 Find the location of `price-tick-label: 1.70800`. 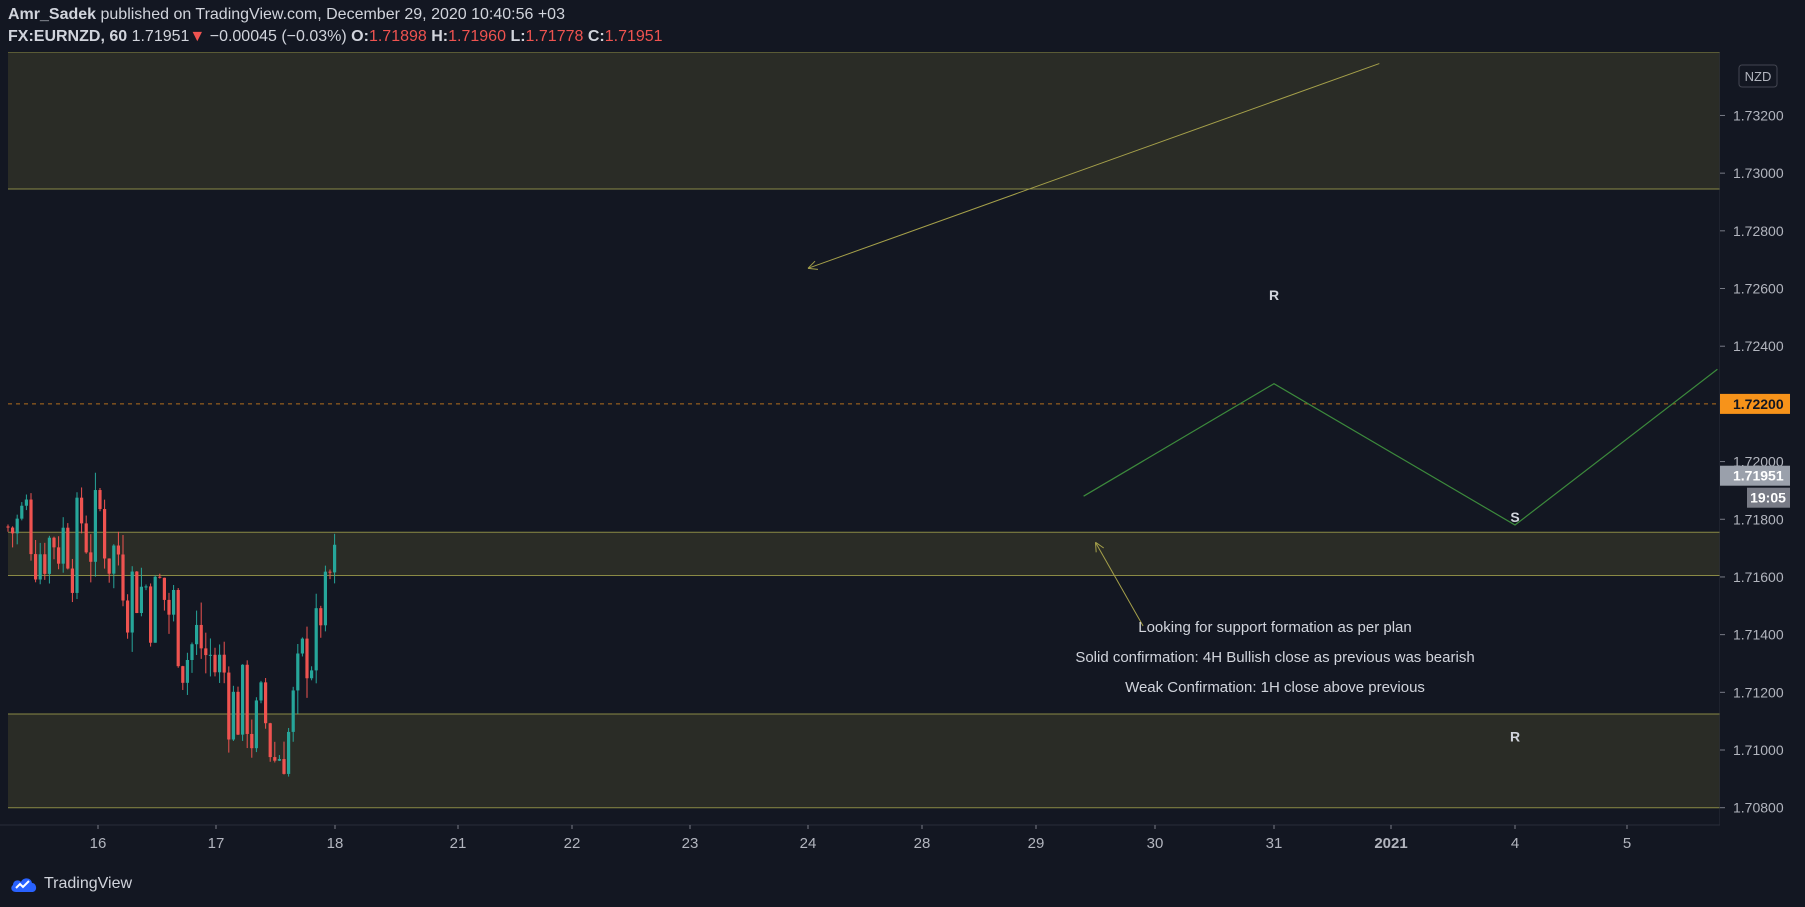

price-tick-label: 1.70800 is located at coordinates (1758, 808).